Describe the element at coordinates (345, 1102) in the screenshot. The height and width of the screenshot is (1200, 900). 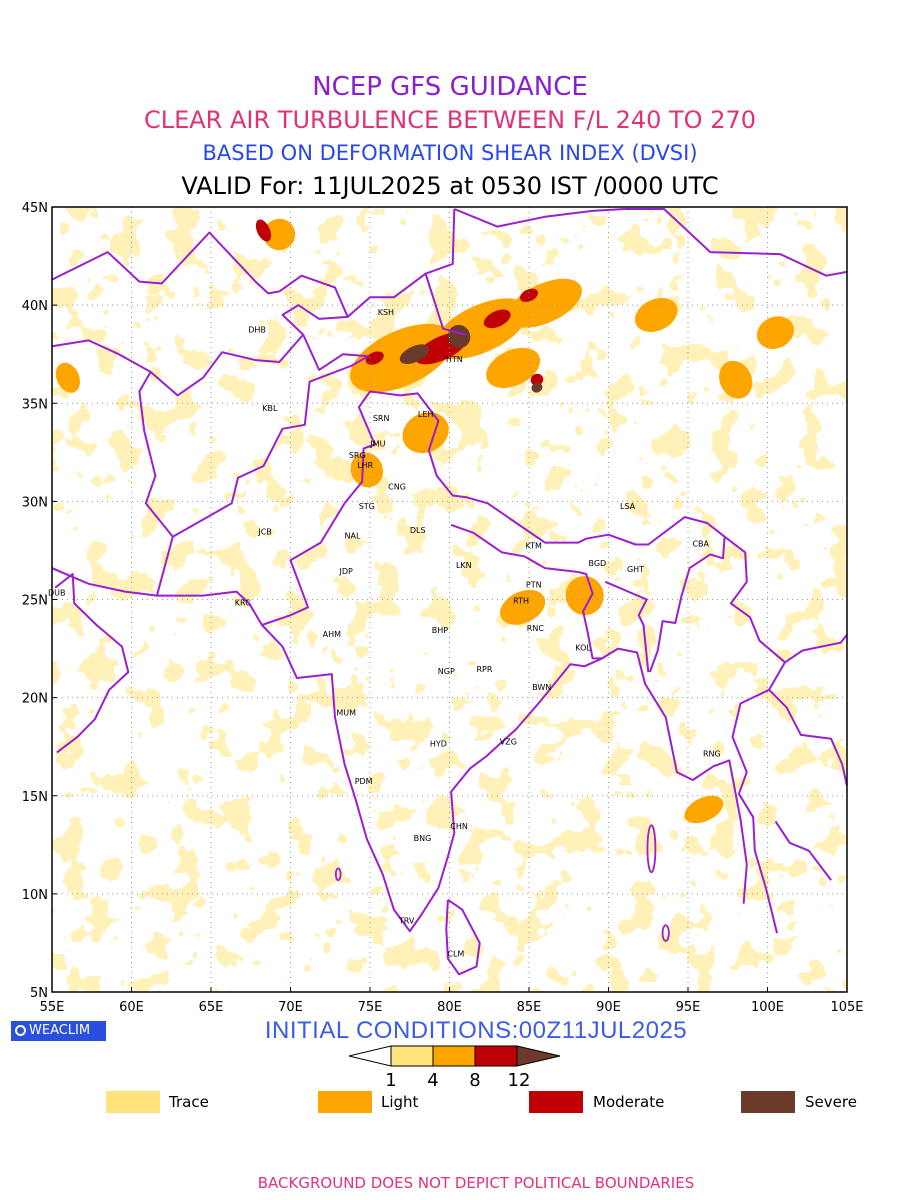
I see `legend-swatch-light` at that location.